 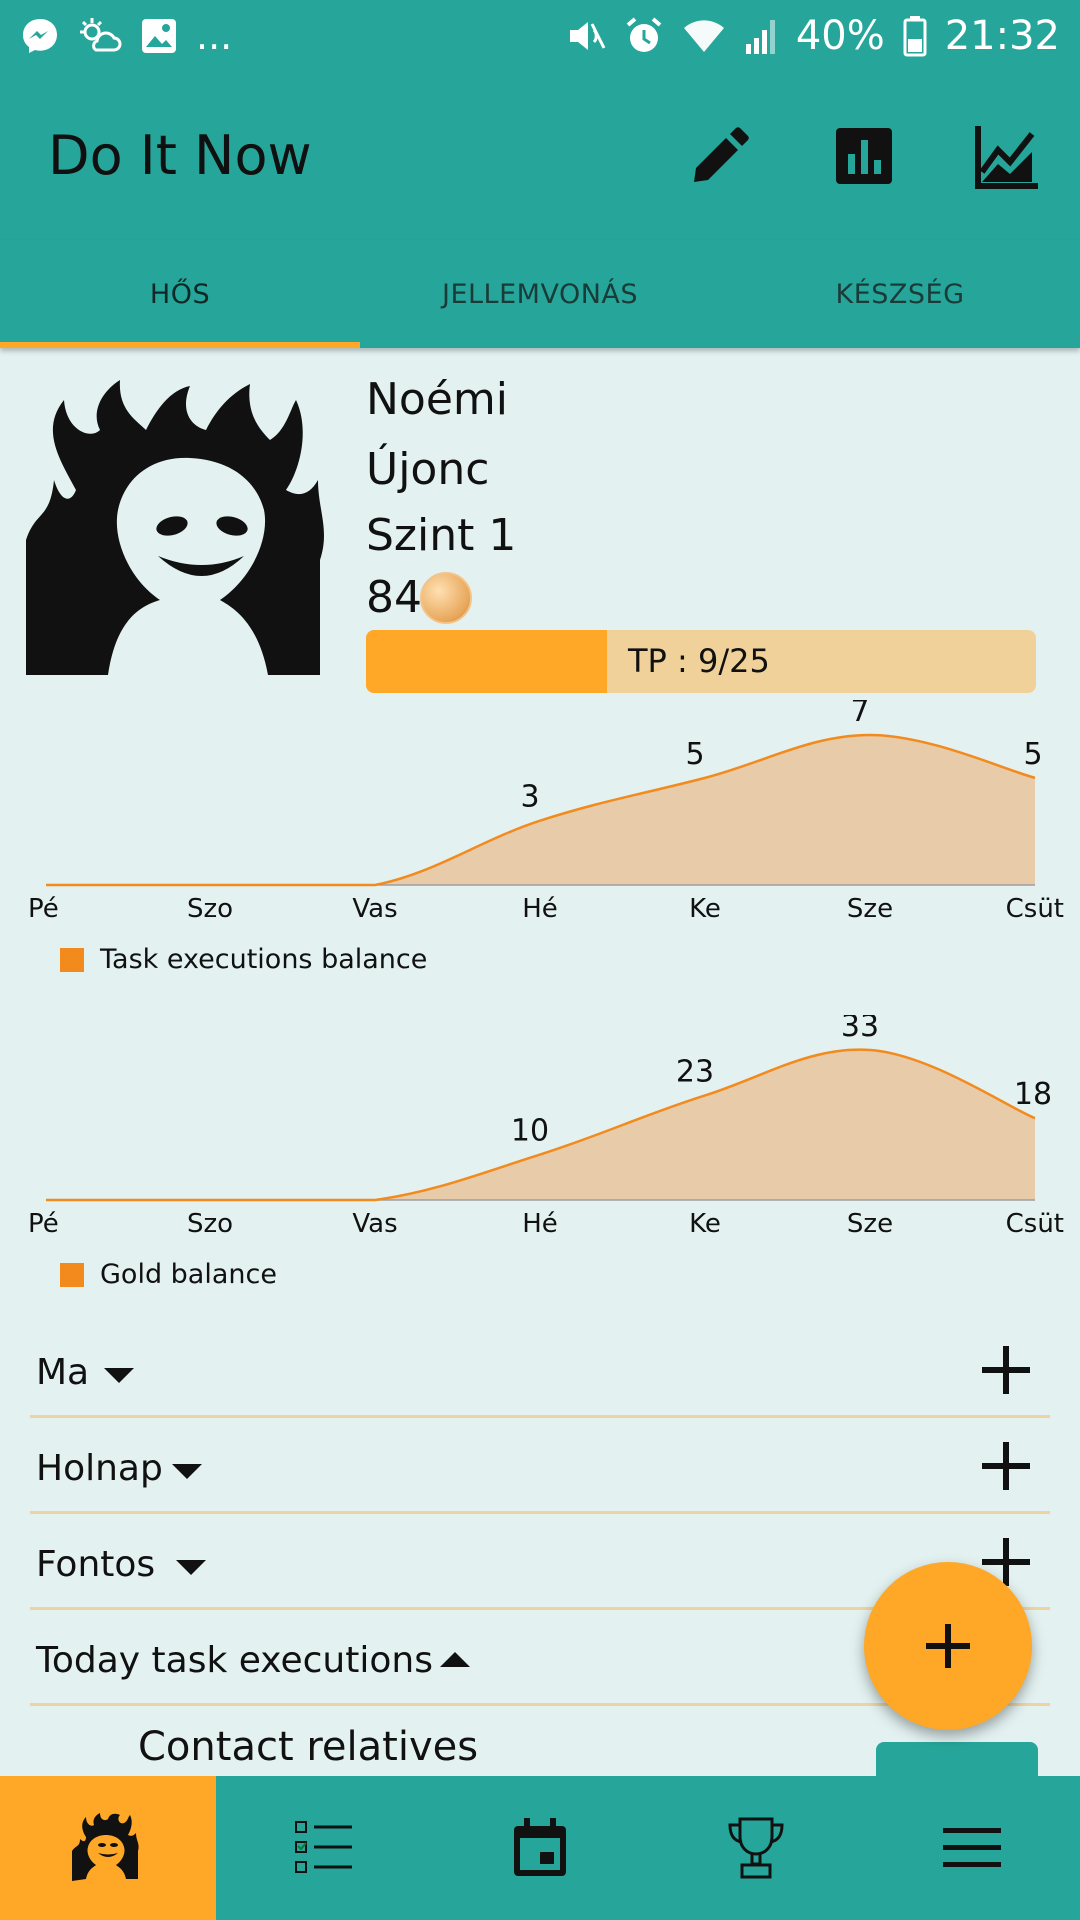 What do you see at coordinates (175, 527) in the screenshot?
I see `hero-avatar-icon` at bounding box center [175, 527].